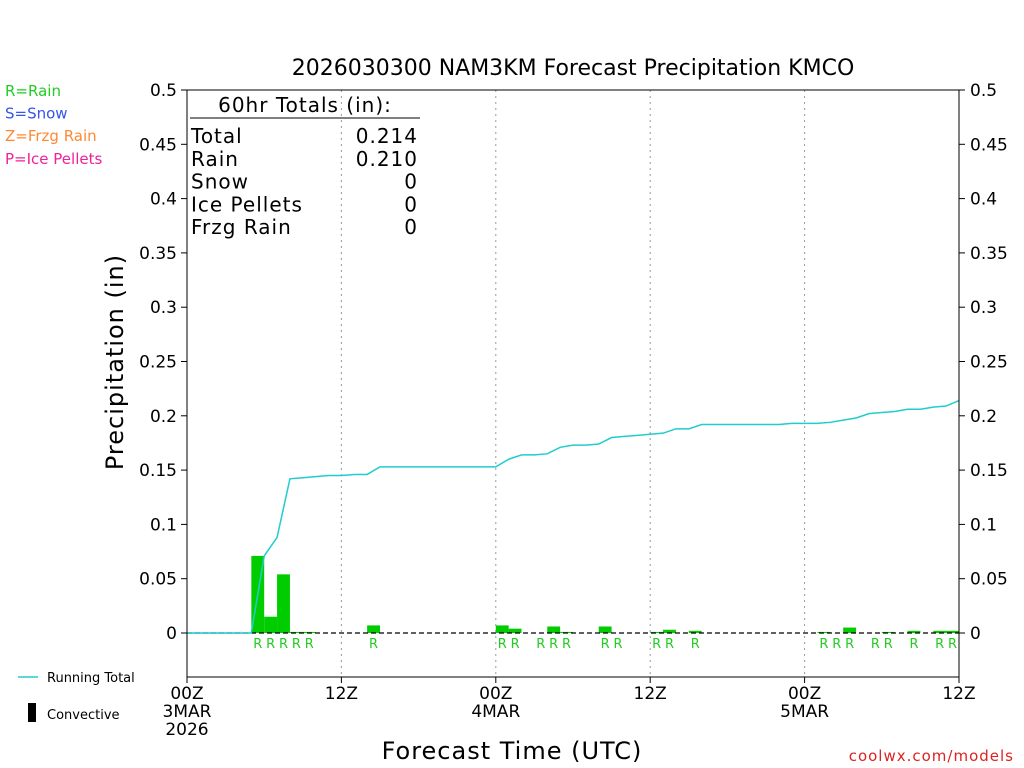 The image size is (1024, 768). Describe the element at coordinates (158, 254) in the screenshot. I see `y-tick-label: 0.35` at that location.